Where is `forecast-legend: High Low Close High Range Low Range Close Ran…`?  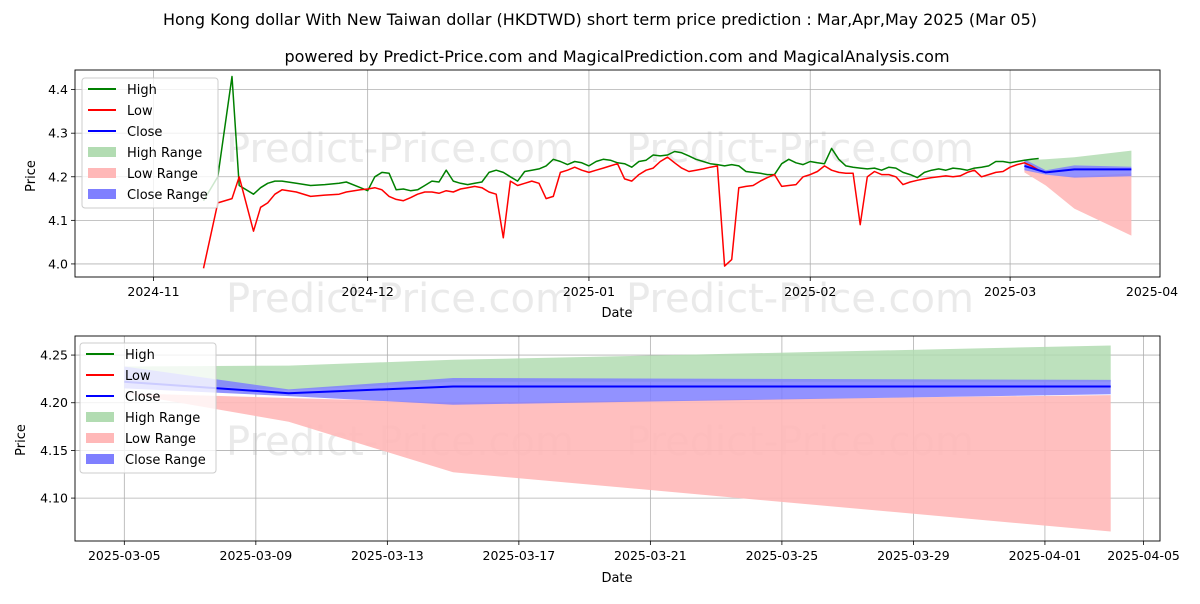
forecast-legend: High Low Close High Range Low Range Close Ran… is located at coordinates (148, 408).